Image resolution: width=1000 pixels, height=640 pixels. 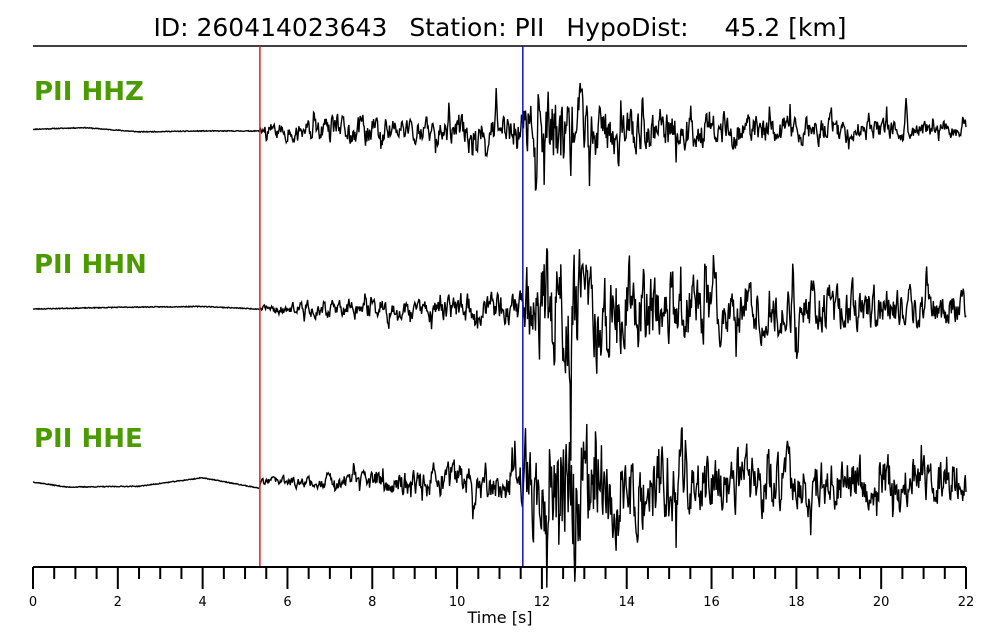 I want to click on tick-label: 0, so click(x=33, y=602).